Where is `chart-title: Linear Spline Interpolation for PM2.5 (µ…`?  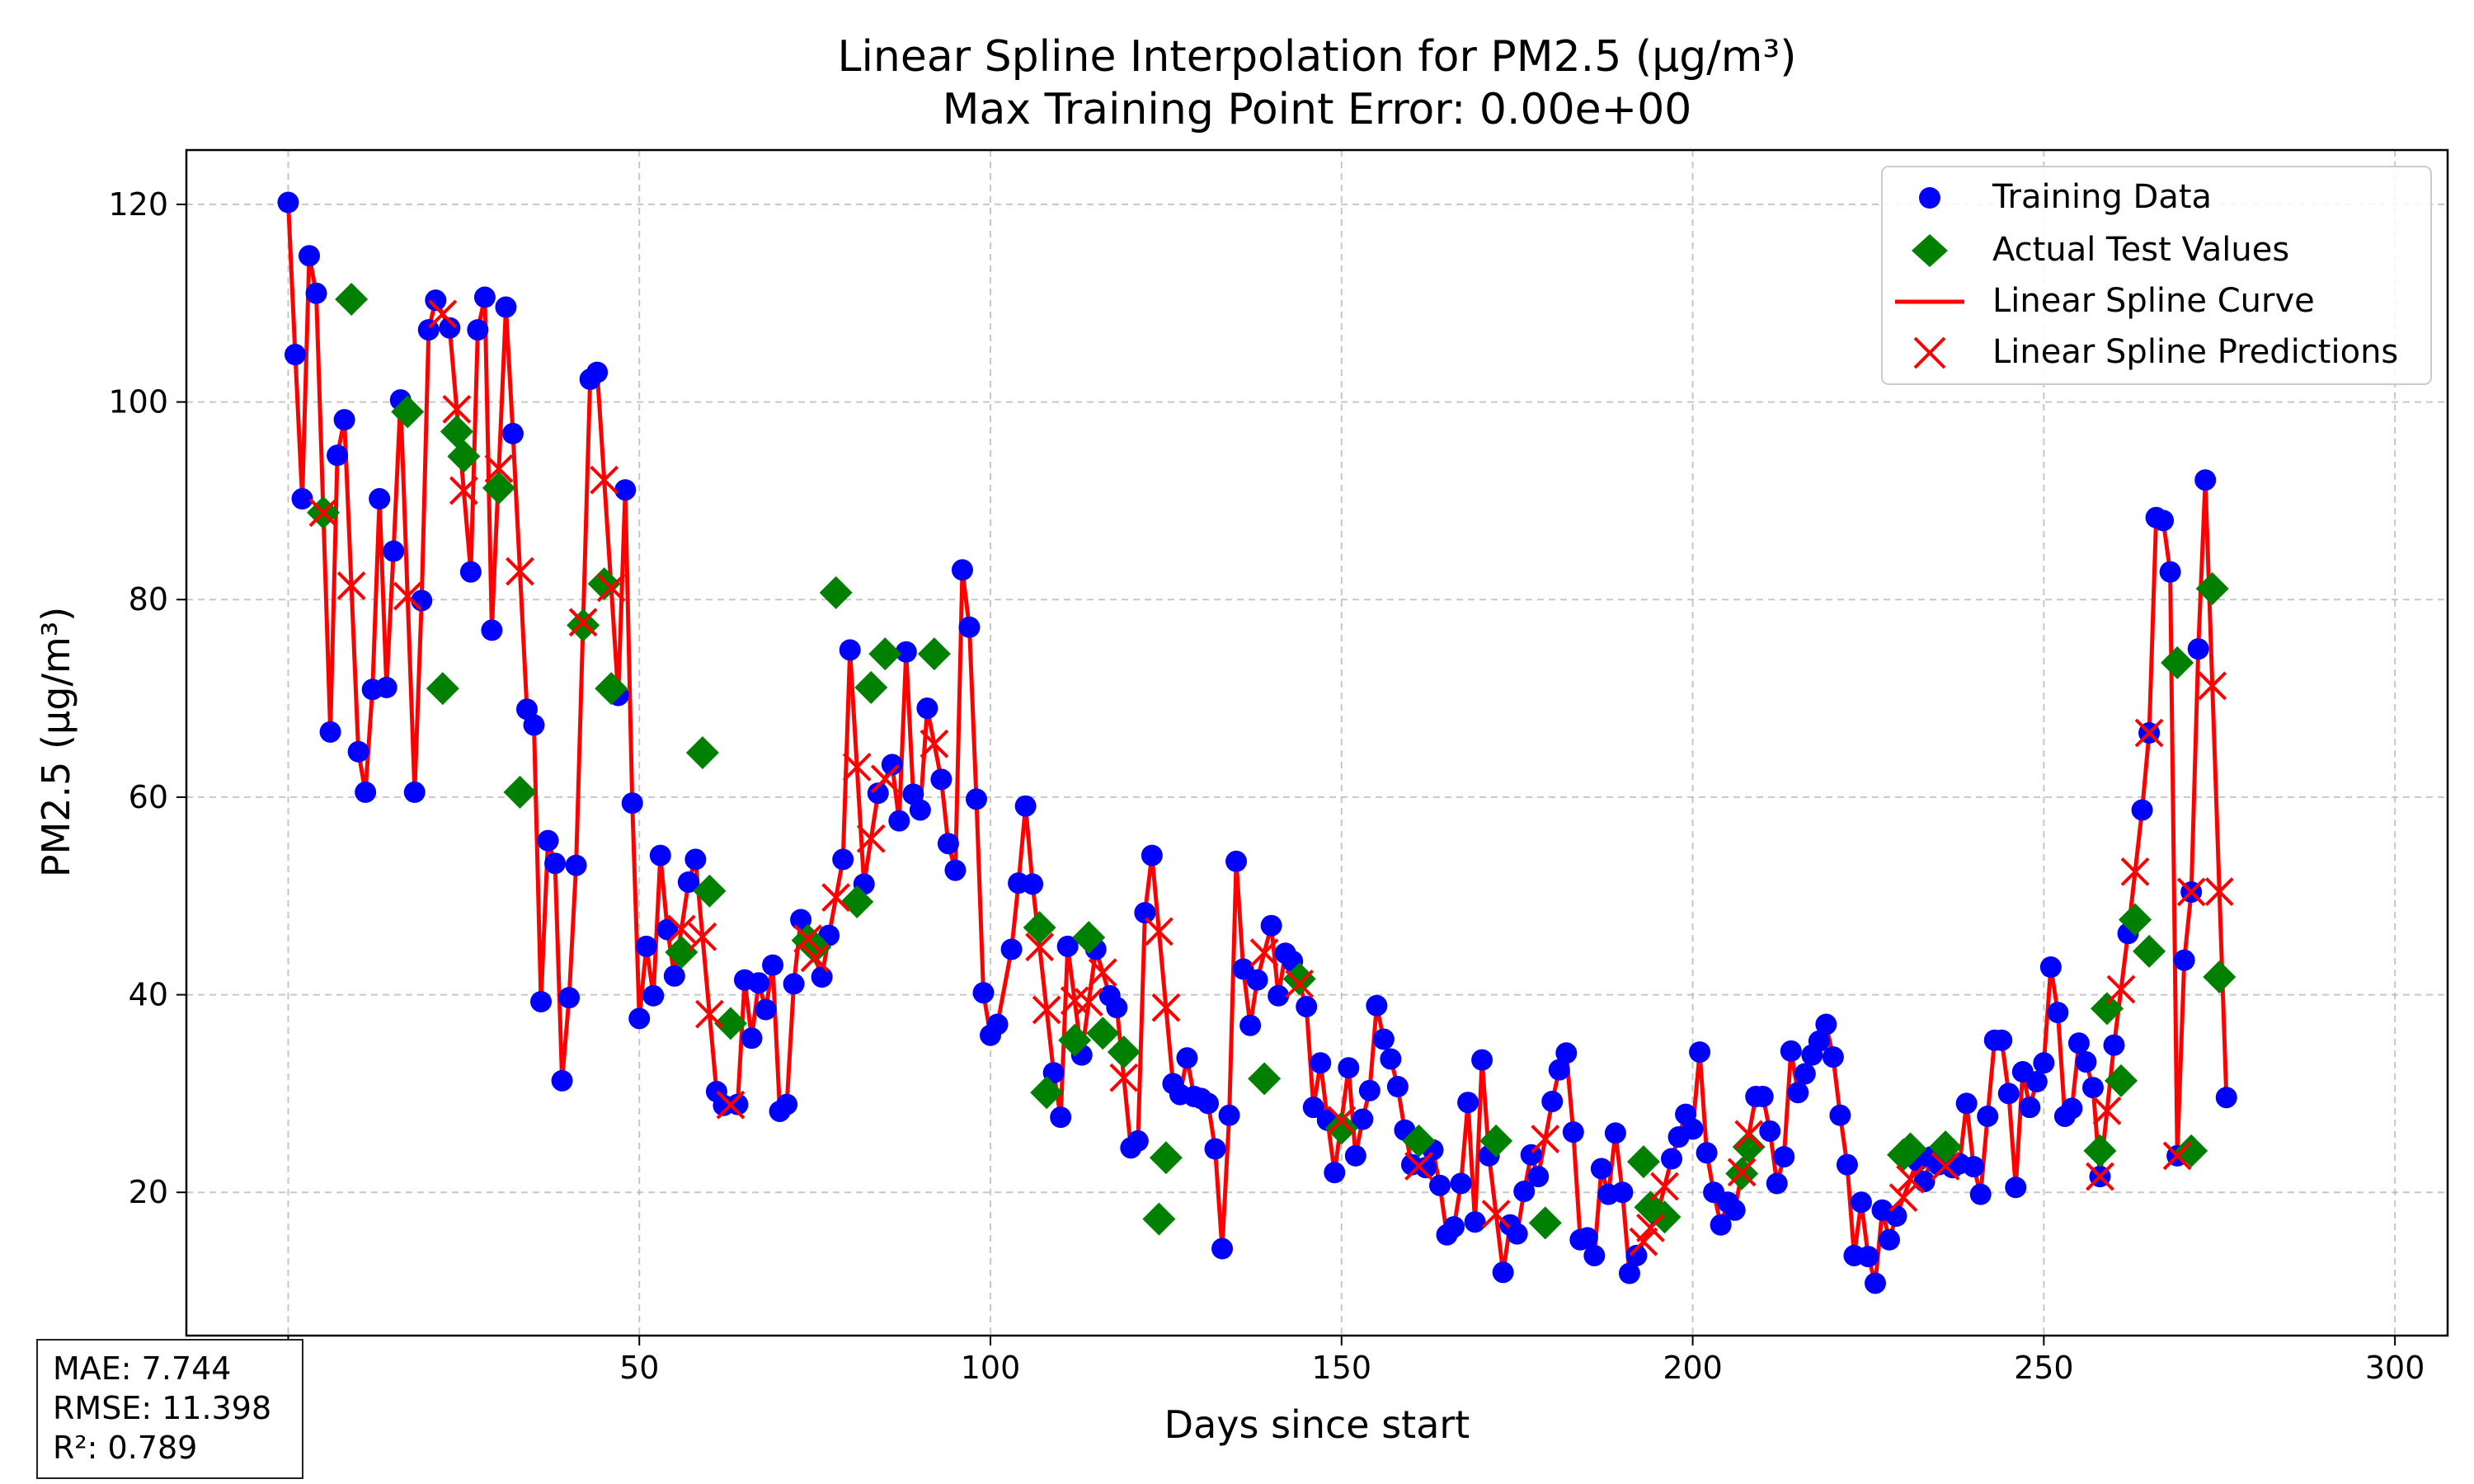
chart-title: Linear Spline Interpolation for PM2.5 (µ… is located at coordinates (1316, 57).